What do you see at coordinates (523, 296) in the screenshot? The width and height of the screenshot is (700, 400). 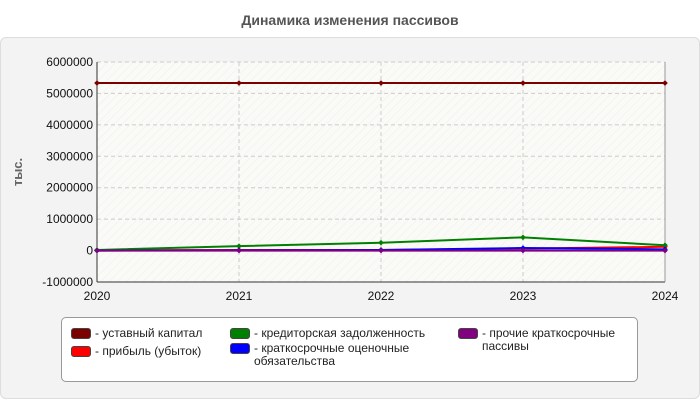 I see `x-tick-label: 2023` at bounding box center [523, 296].